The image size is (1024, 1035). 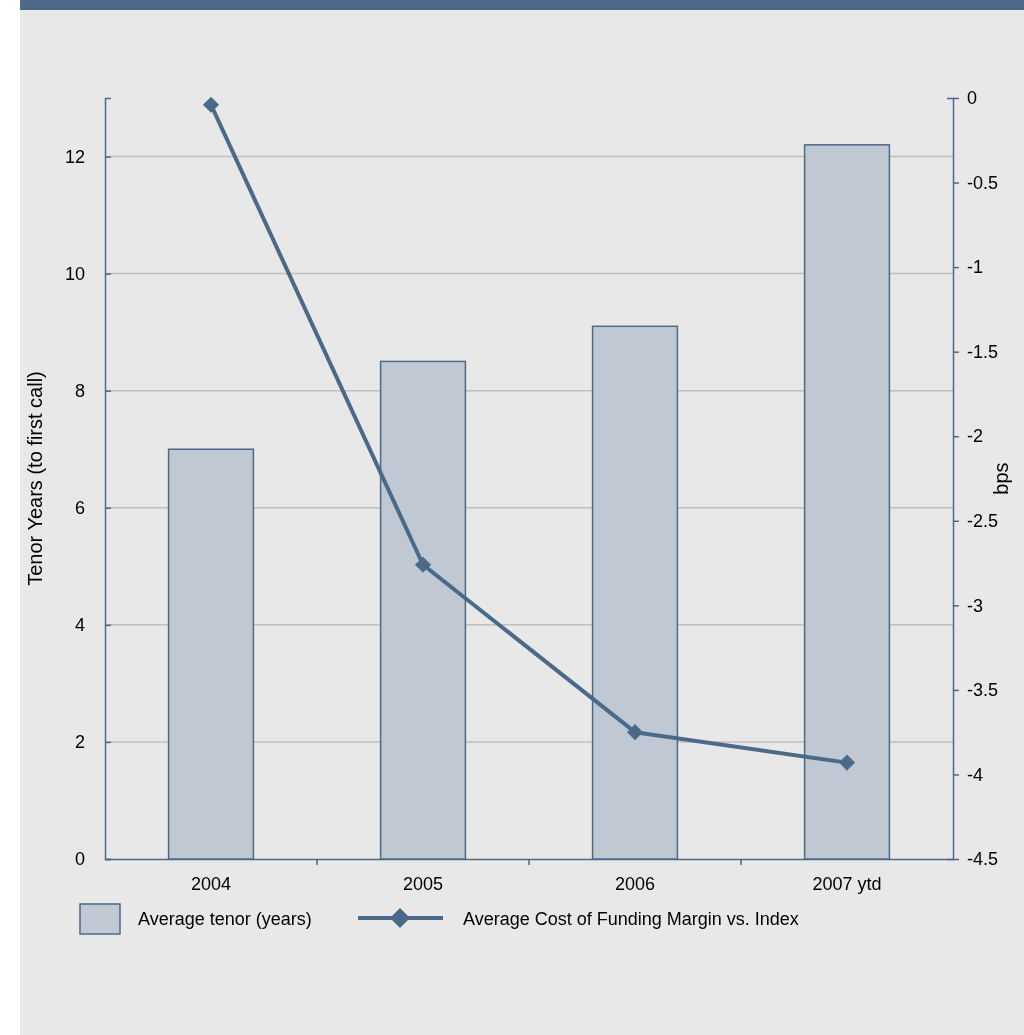 I want to click on y-tick-label: 0, so click(x=79, y=859).